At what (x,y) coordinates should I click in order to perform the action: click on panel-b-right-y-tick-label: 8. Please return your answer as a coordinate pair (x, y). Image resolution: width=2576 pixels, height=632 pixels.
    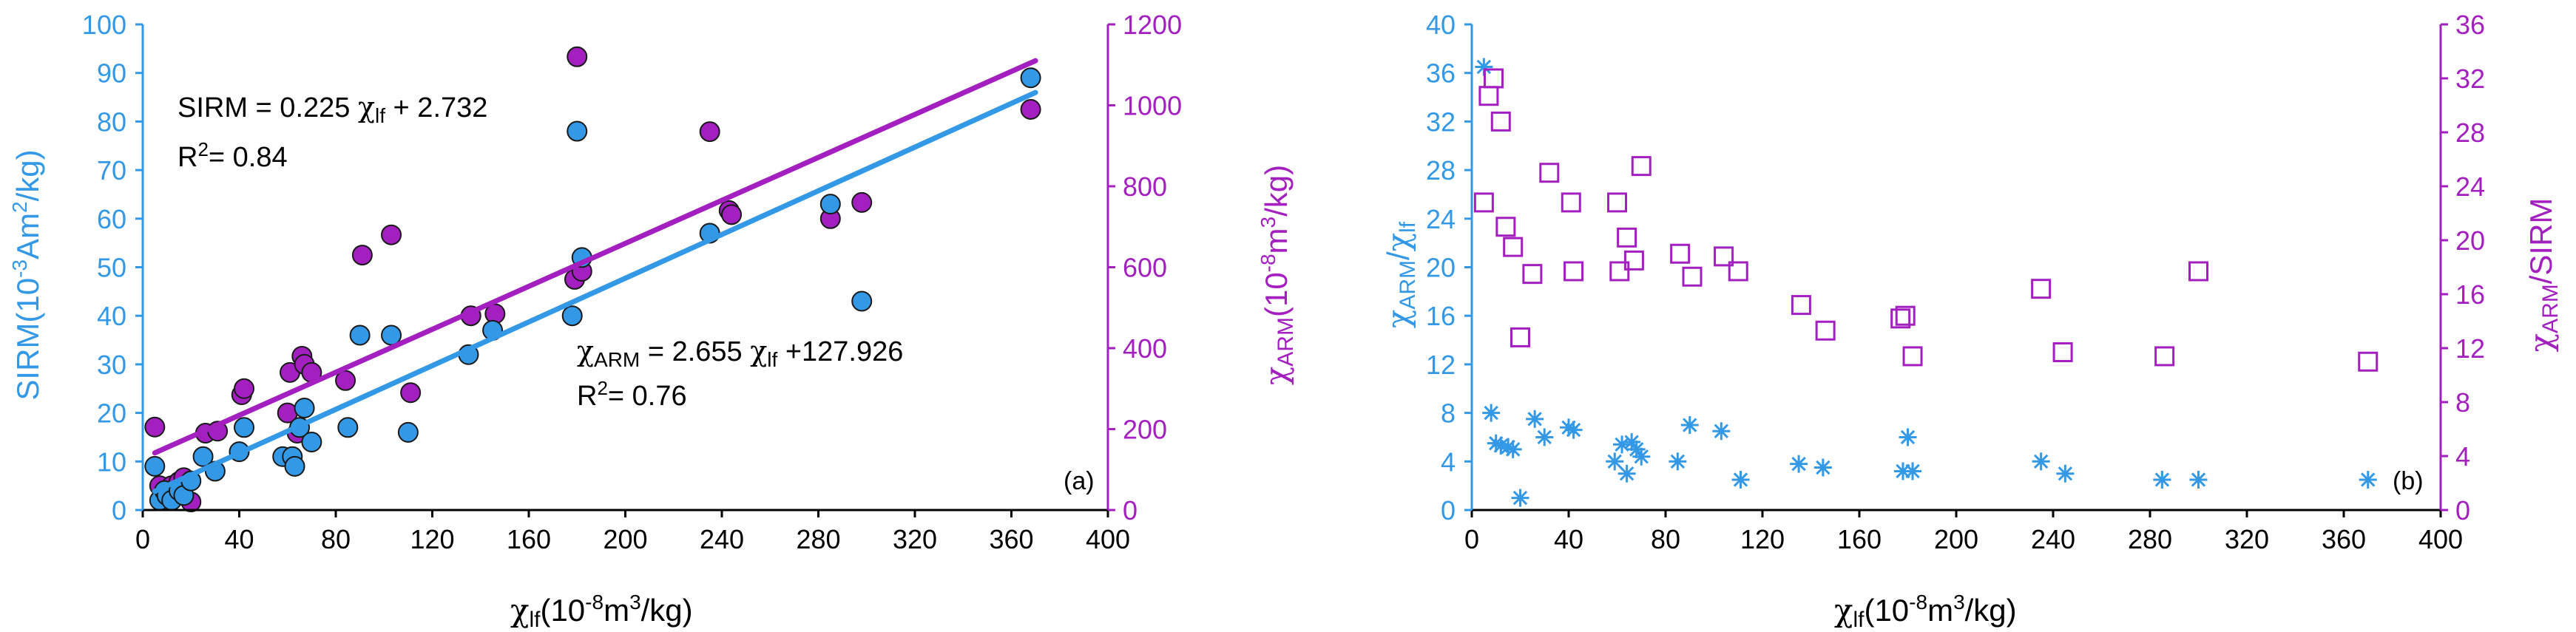
    Looking at the image, I should click on (2462, 403).